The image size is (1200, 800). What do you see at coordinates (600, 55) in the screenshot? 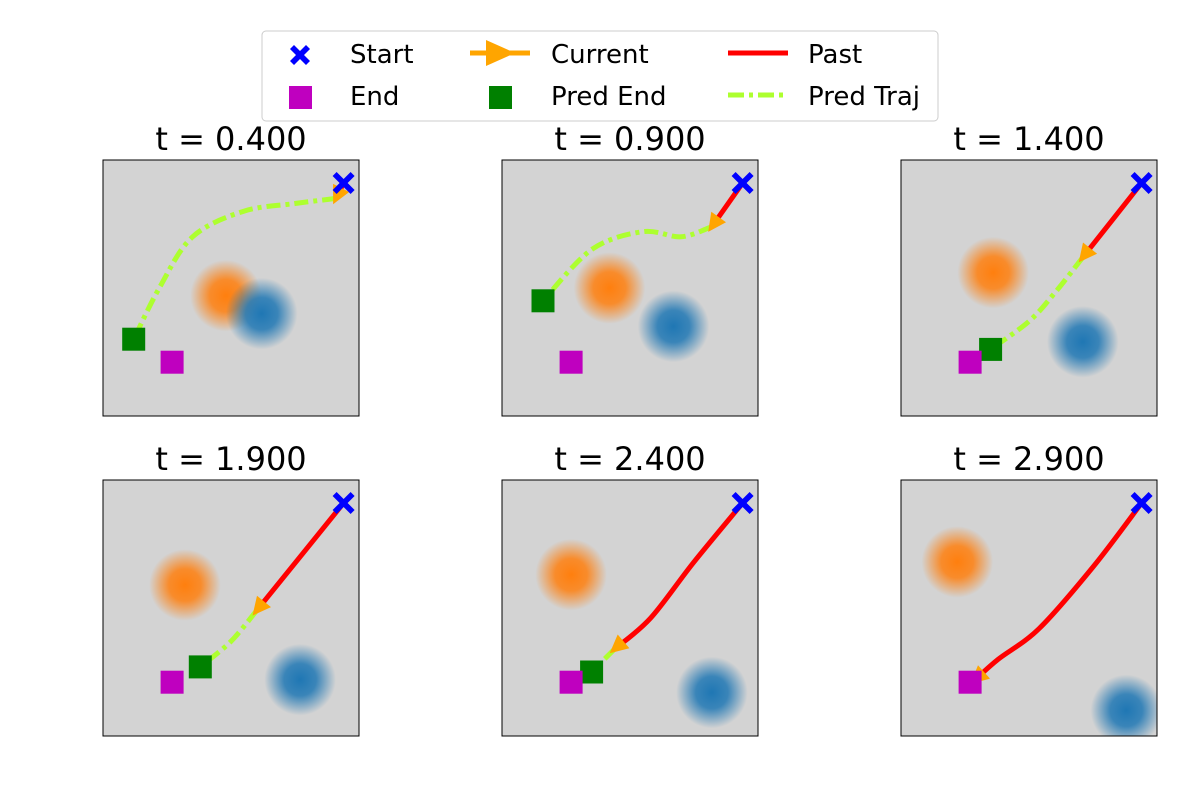
I see `legend-label-current: Current` at bounding box center [600, 55].